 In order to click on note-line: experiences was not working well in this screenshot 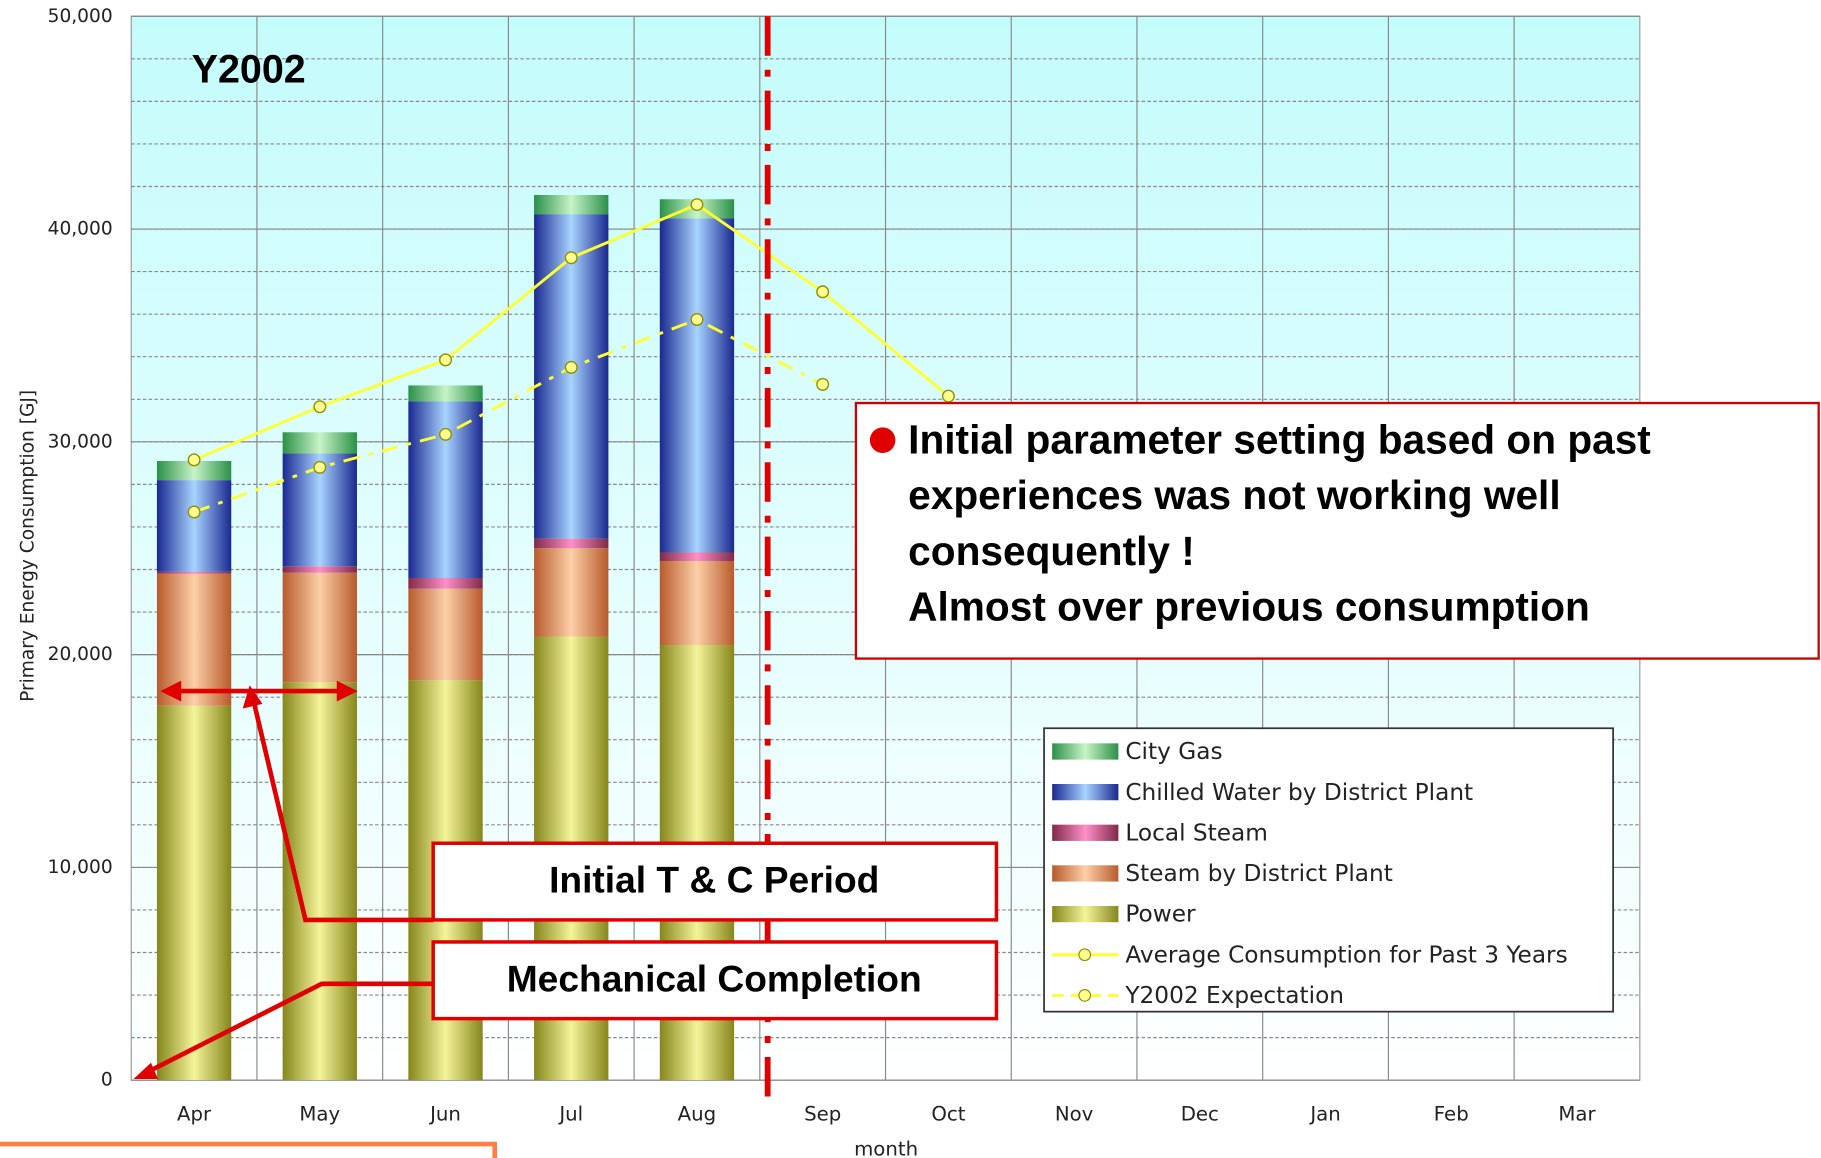, I will do `click(1234, 495)`.